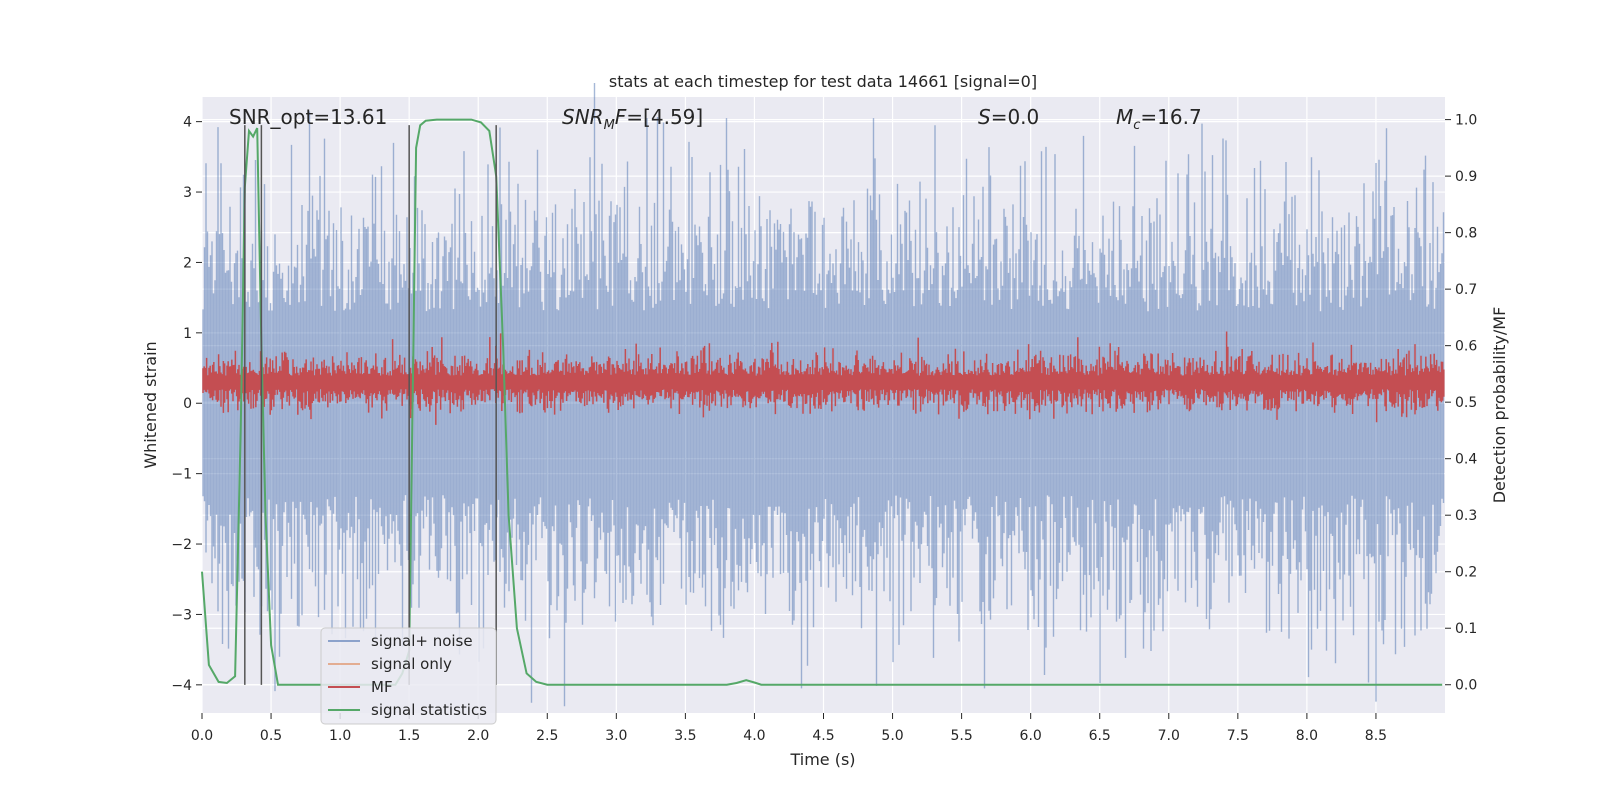 This screenshot has height=800, width=1600. I want to click on y-axis-right-label: Detection probability/MF, so click(1499, 405).